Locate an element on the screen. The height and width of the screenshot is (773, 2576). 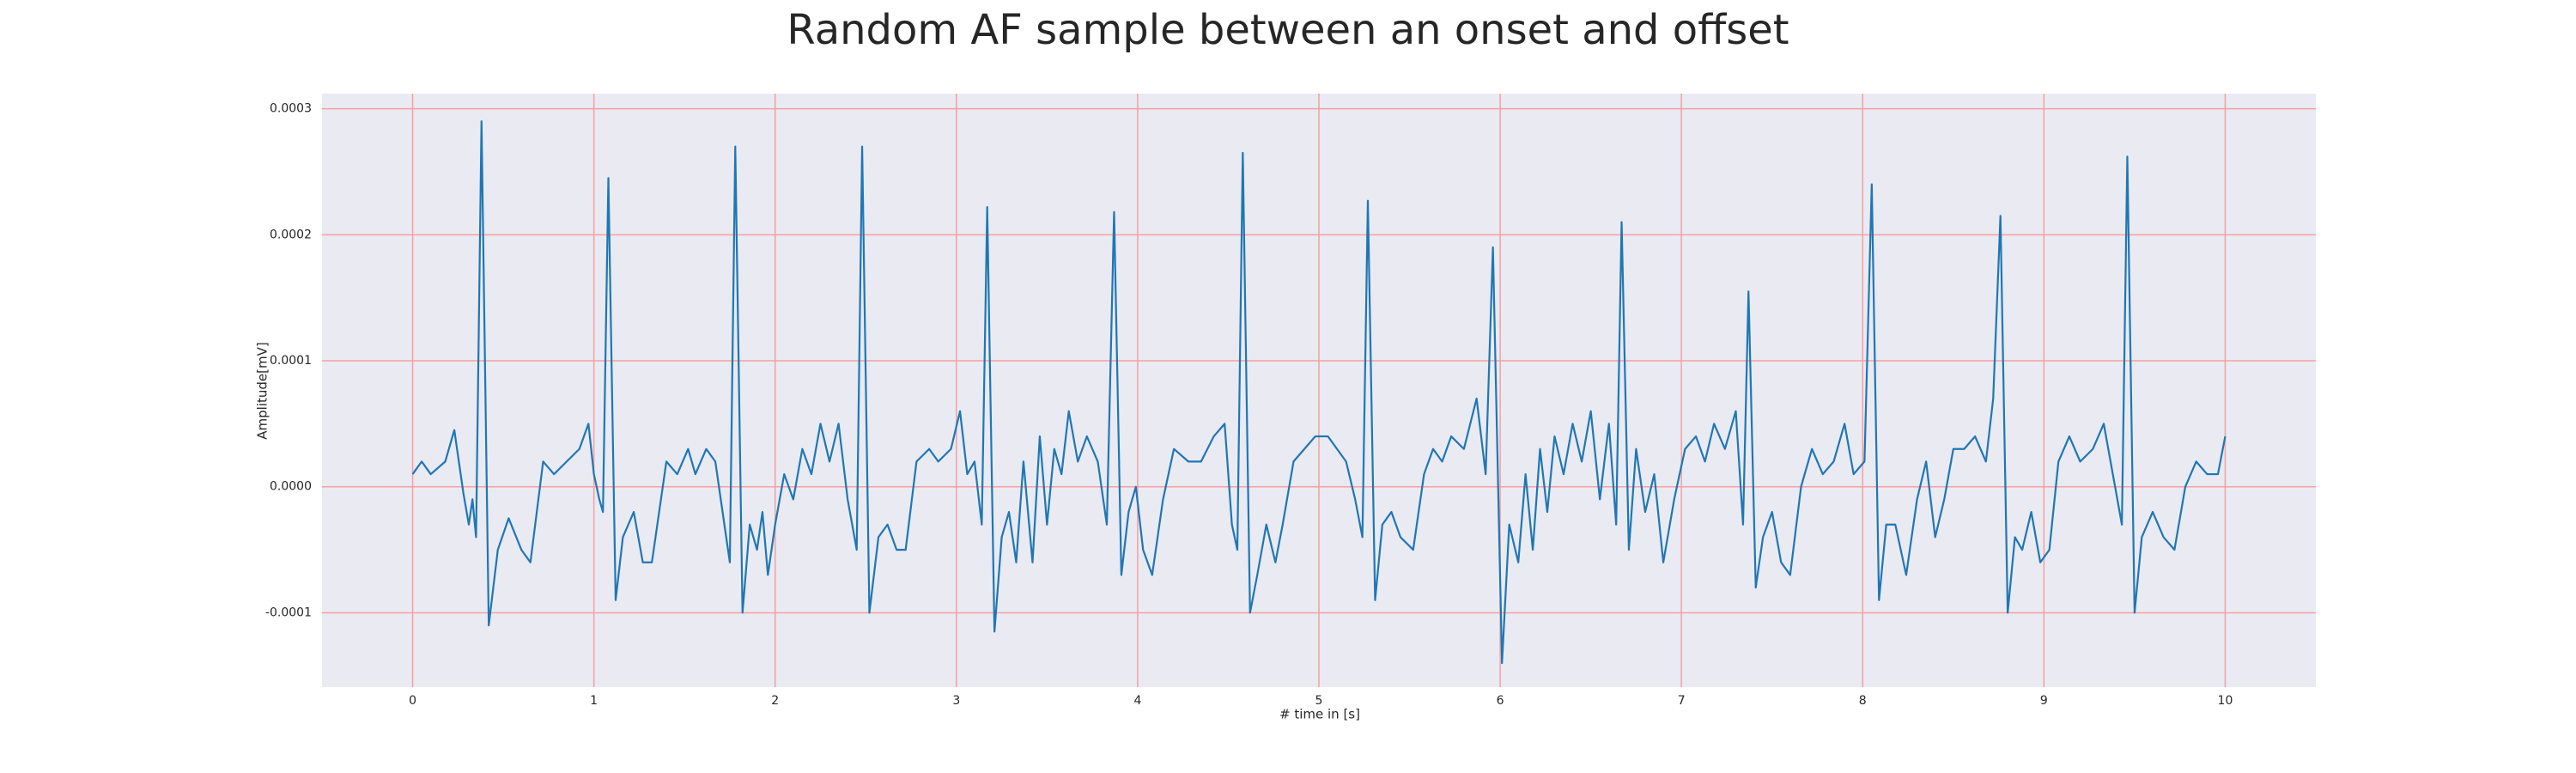
x-tick-label: 8 is located at coordinates (1863, 701).